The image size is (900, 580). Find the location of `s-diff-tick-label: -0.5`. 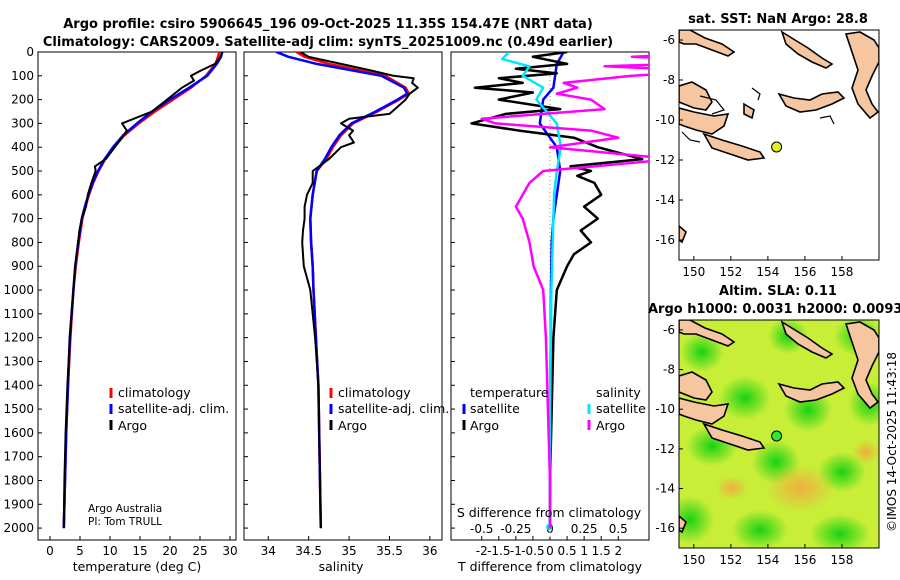

s-diff-tick-label: -0.5 is located at coordinates (481, 529).